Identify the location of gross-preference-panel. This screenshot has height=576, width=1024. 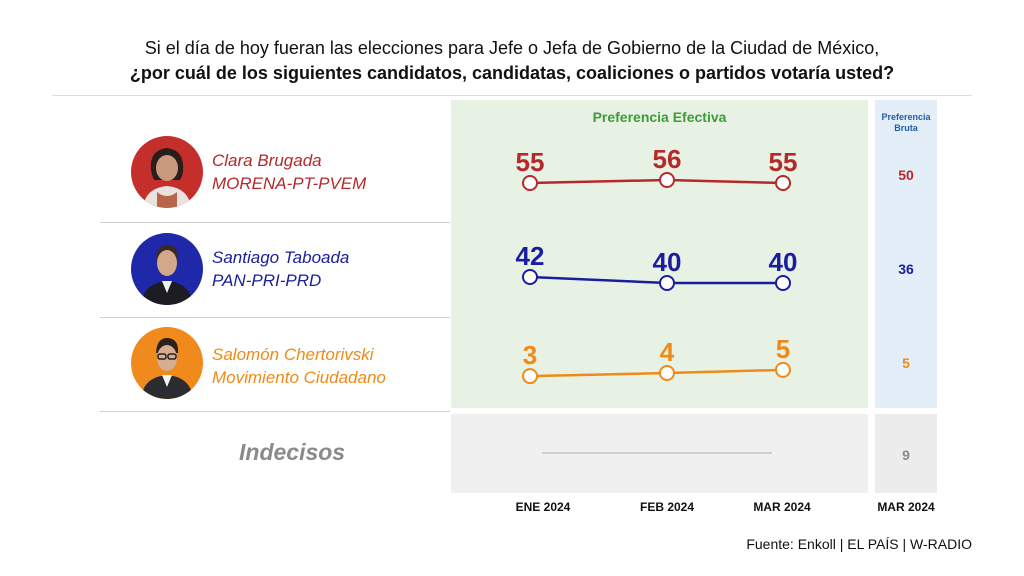
(906, 254).